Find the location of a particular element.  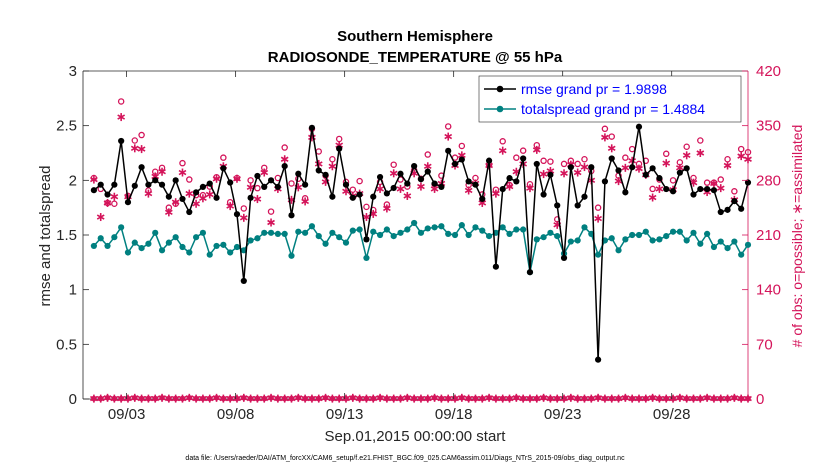

y-axis-right-label: # of obs: o=possible; ∗=assimilated is located at coordinates (797, 236).